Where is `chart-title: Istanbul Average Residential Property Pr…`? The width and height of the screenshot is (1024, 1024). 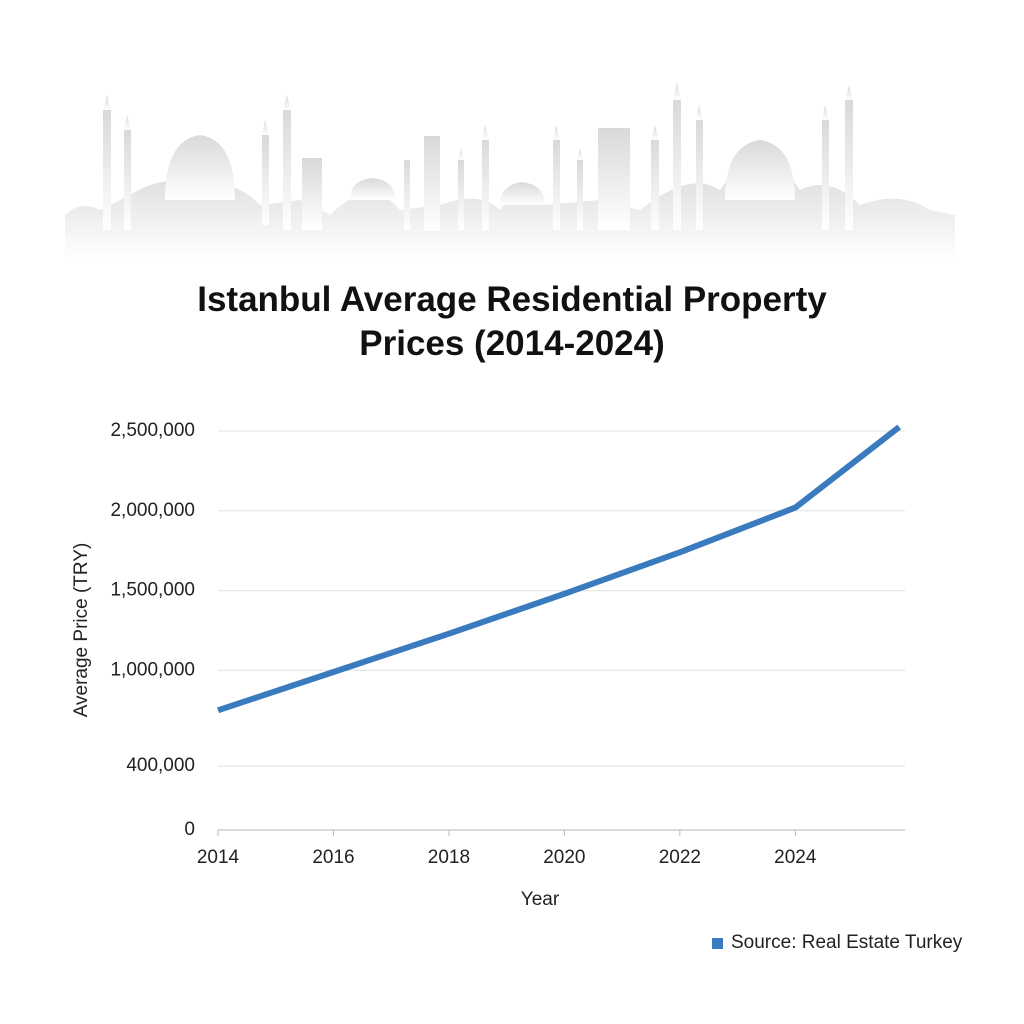 chart-title: Istanbul Average Residential Property Pr… is located at coordinates (512, 321).